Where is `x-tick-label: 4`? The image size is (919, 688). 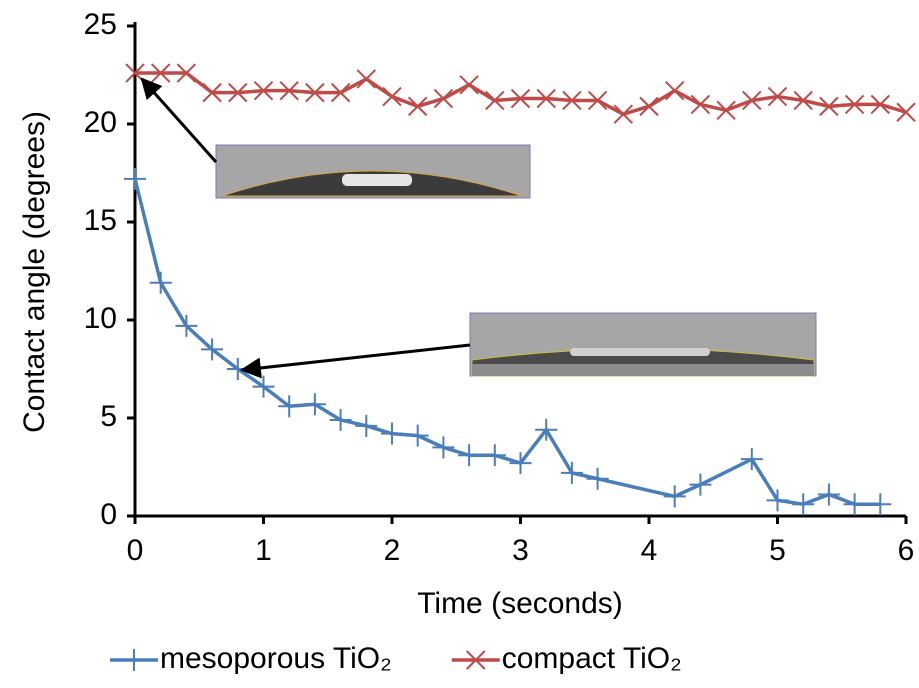
x-tick-label: 4 is located at coordinates (649, 550).